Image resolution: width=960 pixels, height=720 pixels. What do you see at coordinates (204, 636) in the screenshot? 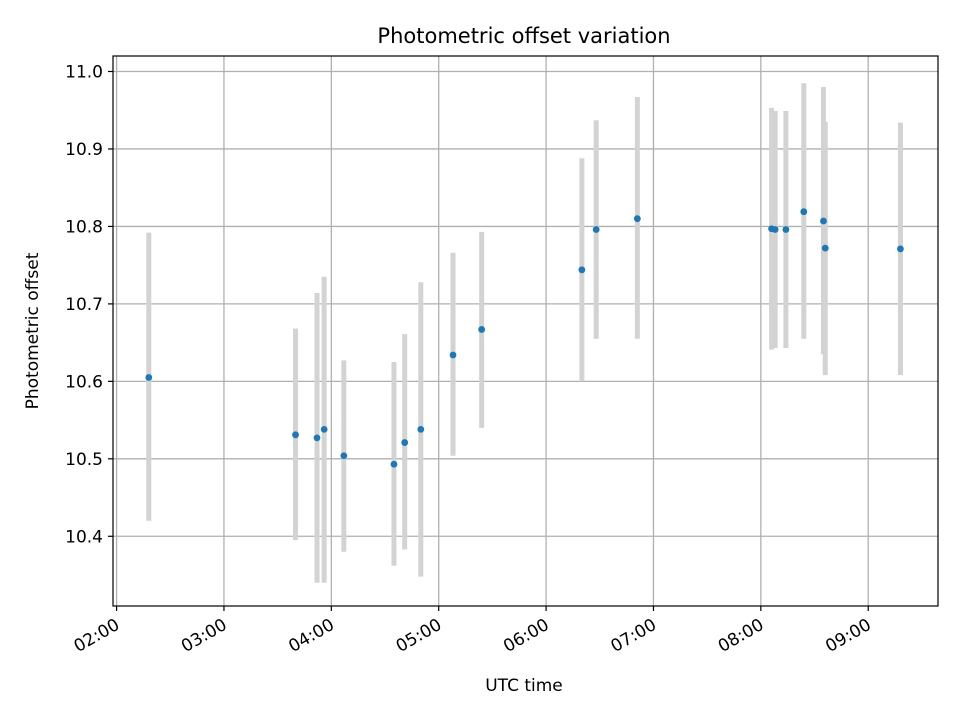
I see `x-tick-label: 03:00` at bounding box center [204, 636].